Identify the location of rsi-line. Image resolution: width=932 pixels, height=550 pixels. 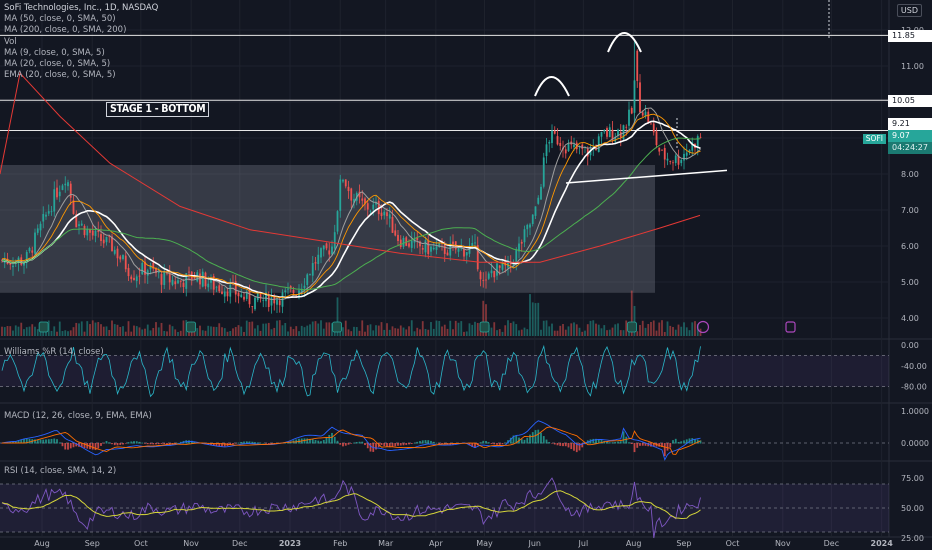
(351, 508).